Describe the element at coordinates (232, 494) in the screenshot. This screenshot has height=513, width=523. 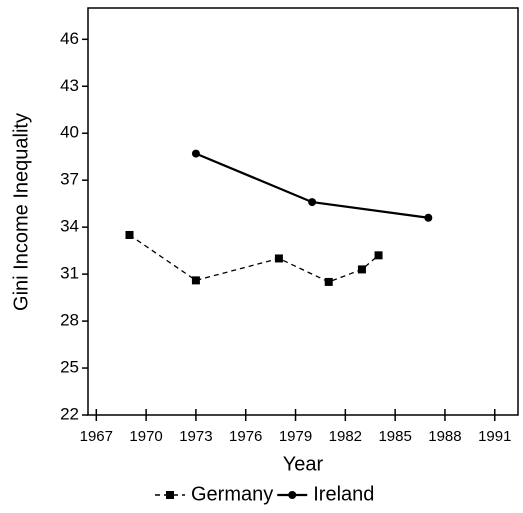
I see `legend-label: Germany` at that location.